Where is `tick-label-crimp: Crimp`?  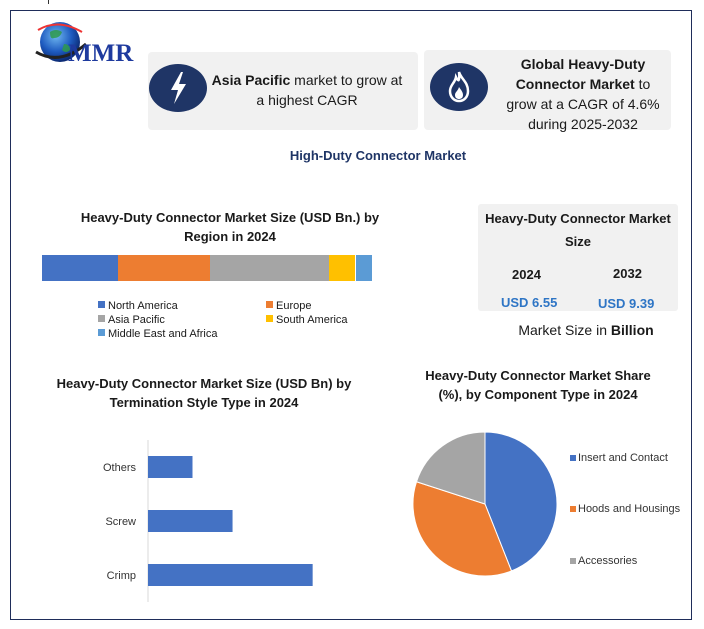 tick-label-crimp: Crimp is located at coordinates (121, 576).